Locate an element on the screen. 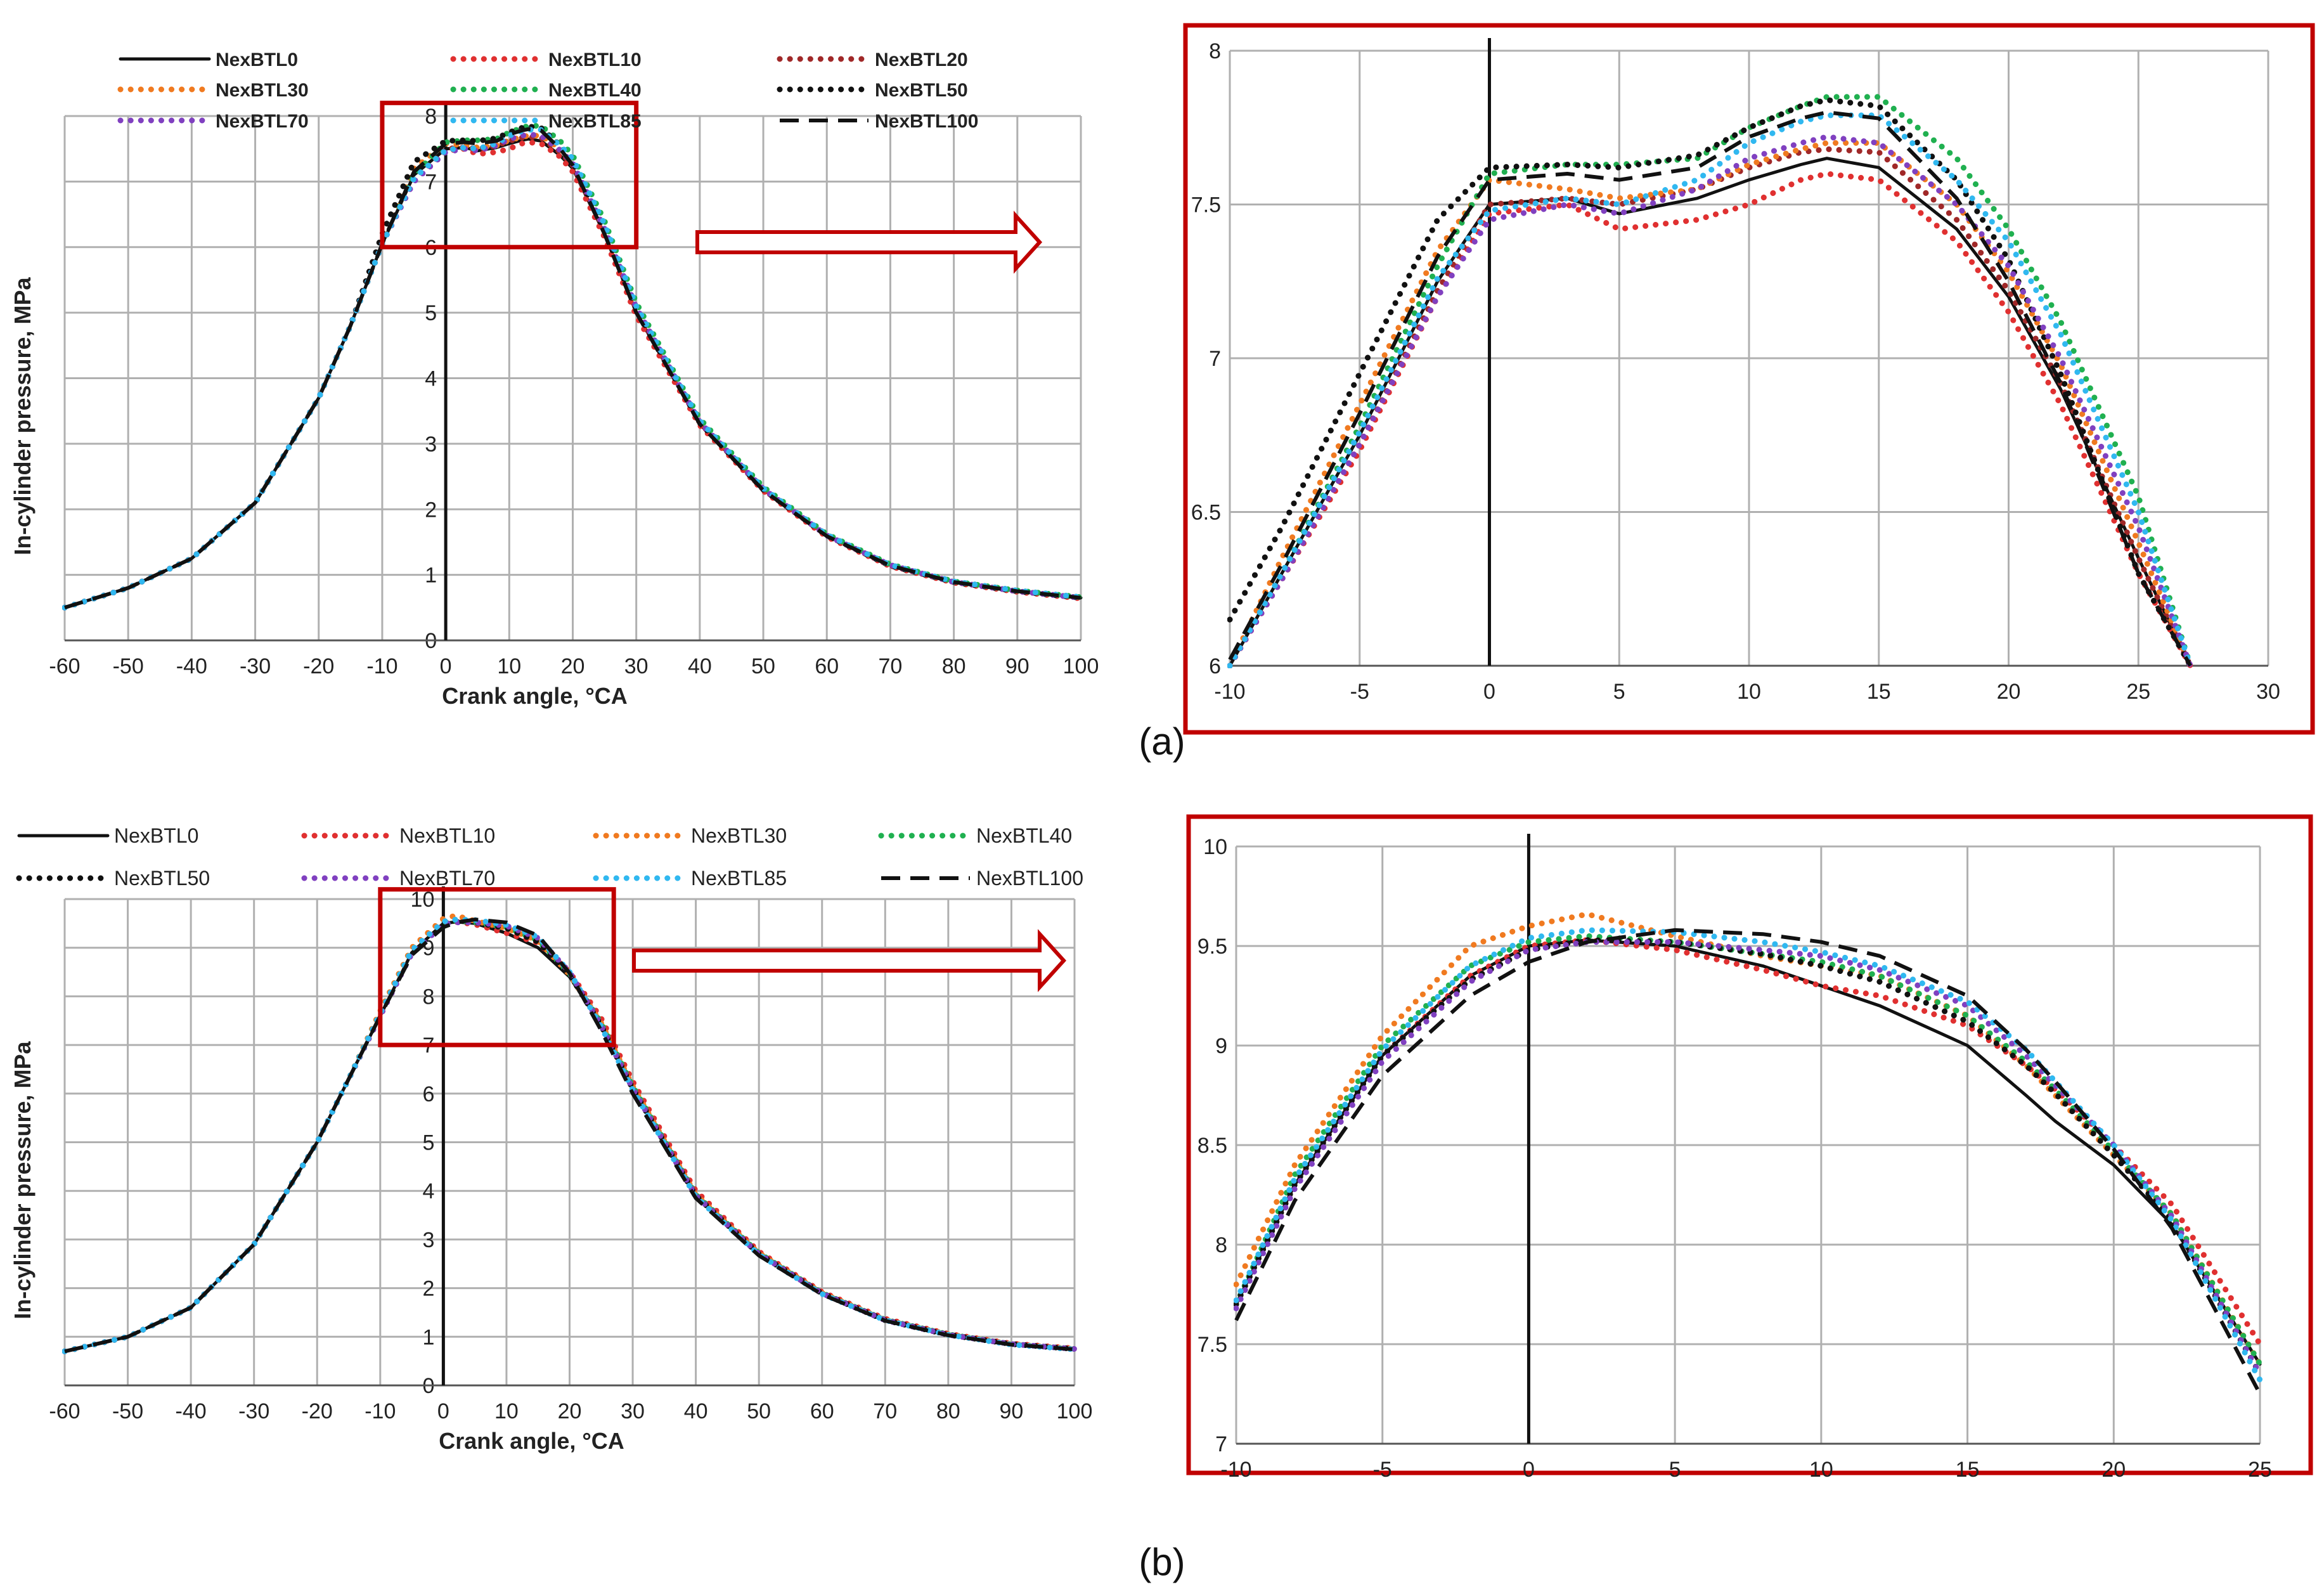  series-line-nexbtl50 is located at coordinates (1710, 382).